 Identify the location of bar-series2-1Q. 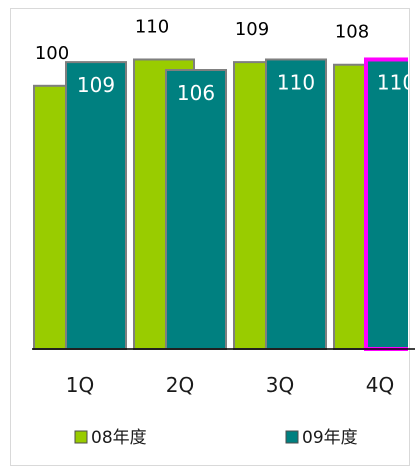
(96, 205).